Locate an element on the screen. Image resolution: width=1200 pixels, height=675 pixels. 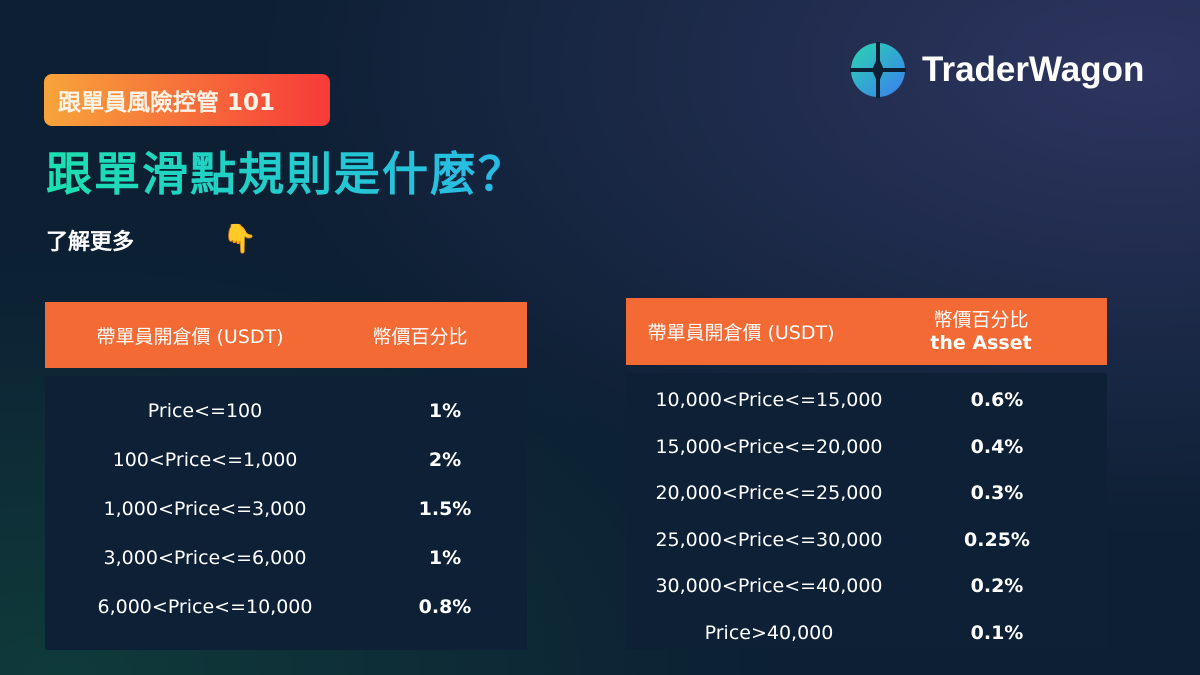
price-range: 6,000<Price<=10,000 is located at coordinates (205, 606).